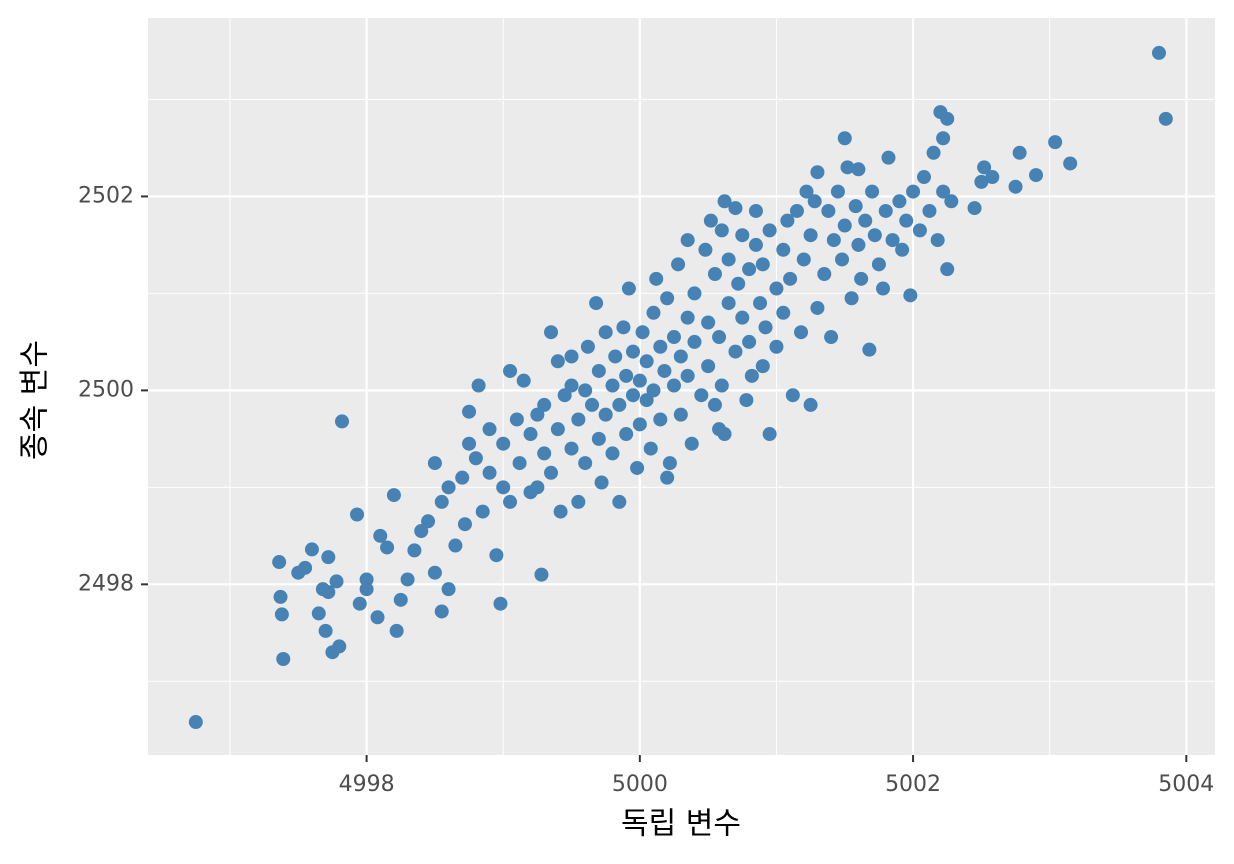 The height and width of the screenshot is (864, 1234). Describe the element at coordinates (367, 784) in the screenshot. I see `x-tick-label: 4998` at that location.